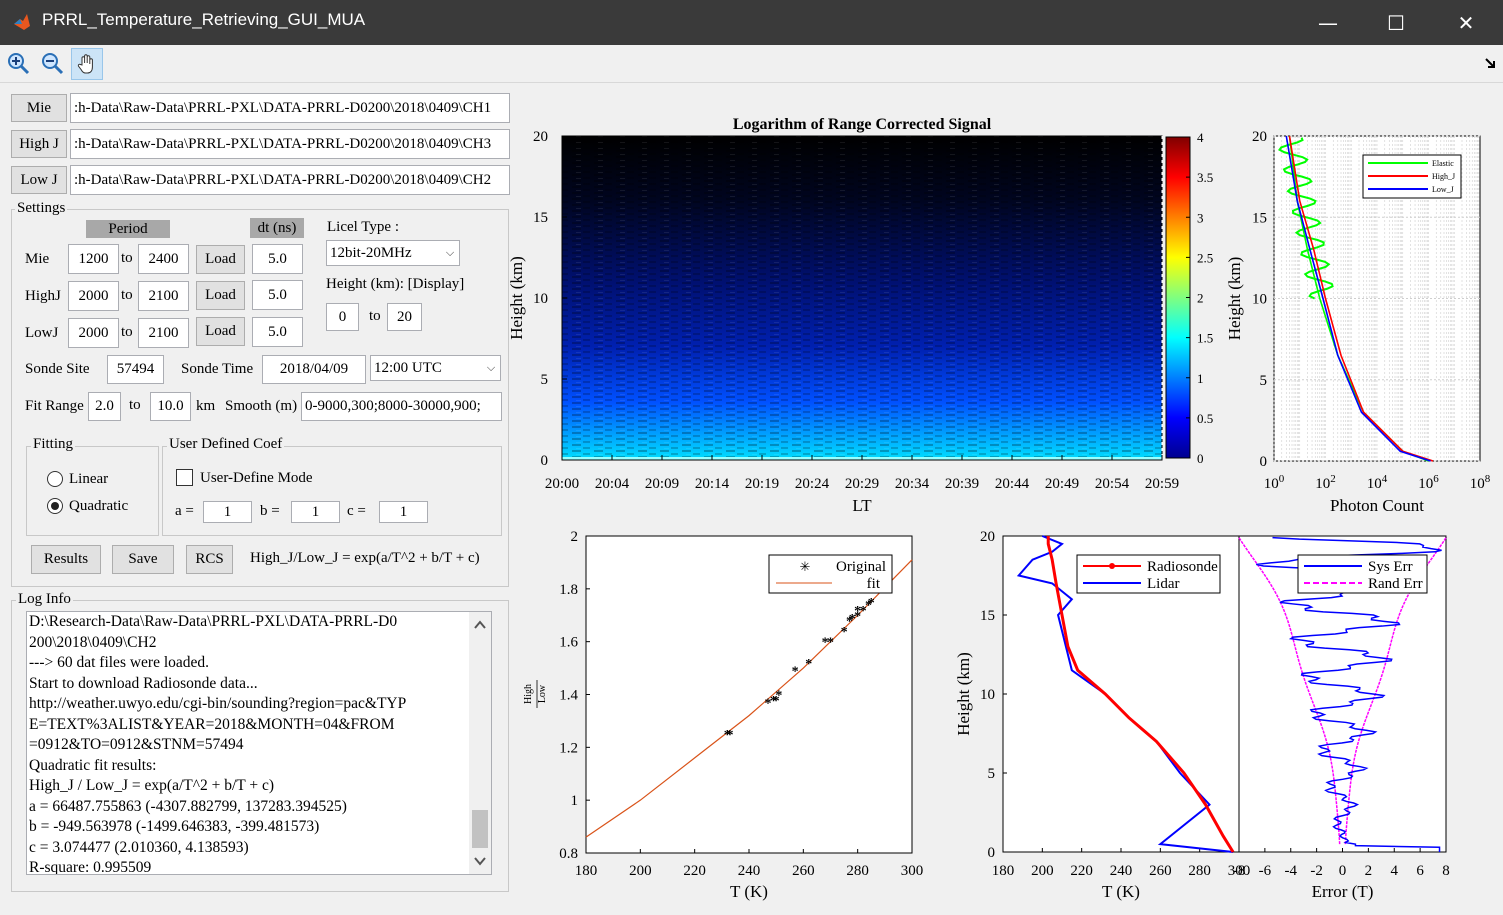 This screenshot has height=915, width=1503. Describe the element at coordinates (568, 854) in the screenshot. I see `y-tick-label: 0.8` at that location.